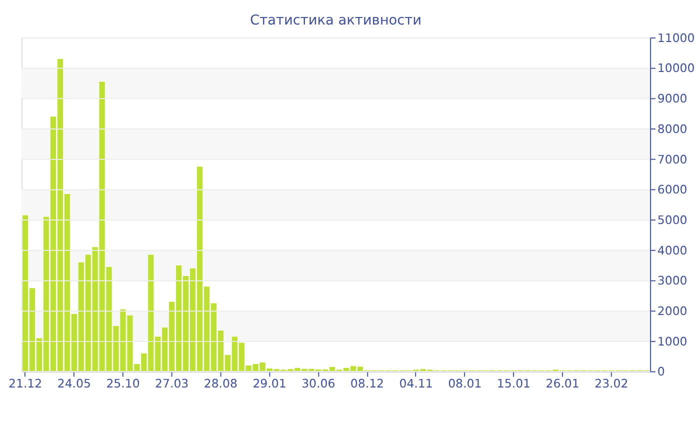 This screenshot has height=430, width=700. I want to click on x-tick-label: 28.08, so click(221, 383).